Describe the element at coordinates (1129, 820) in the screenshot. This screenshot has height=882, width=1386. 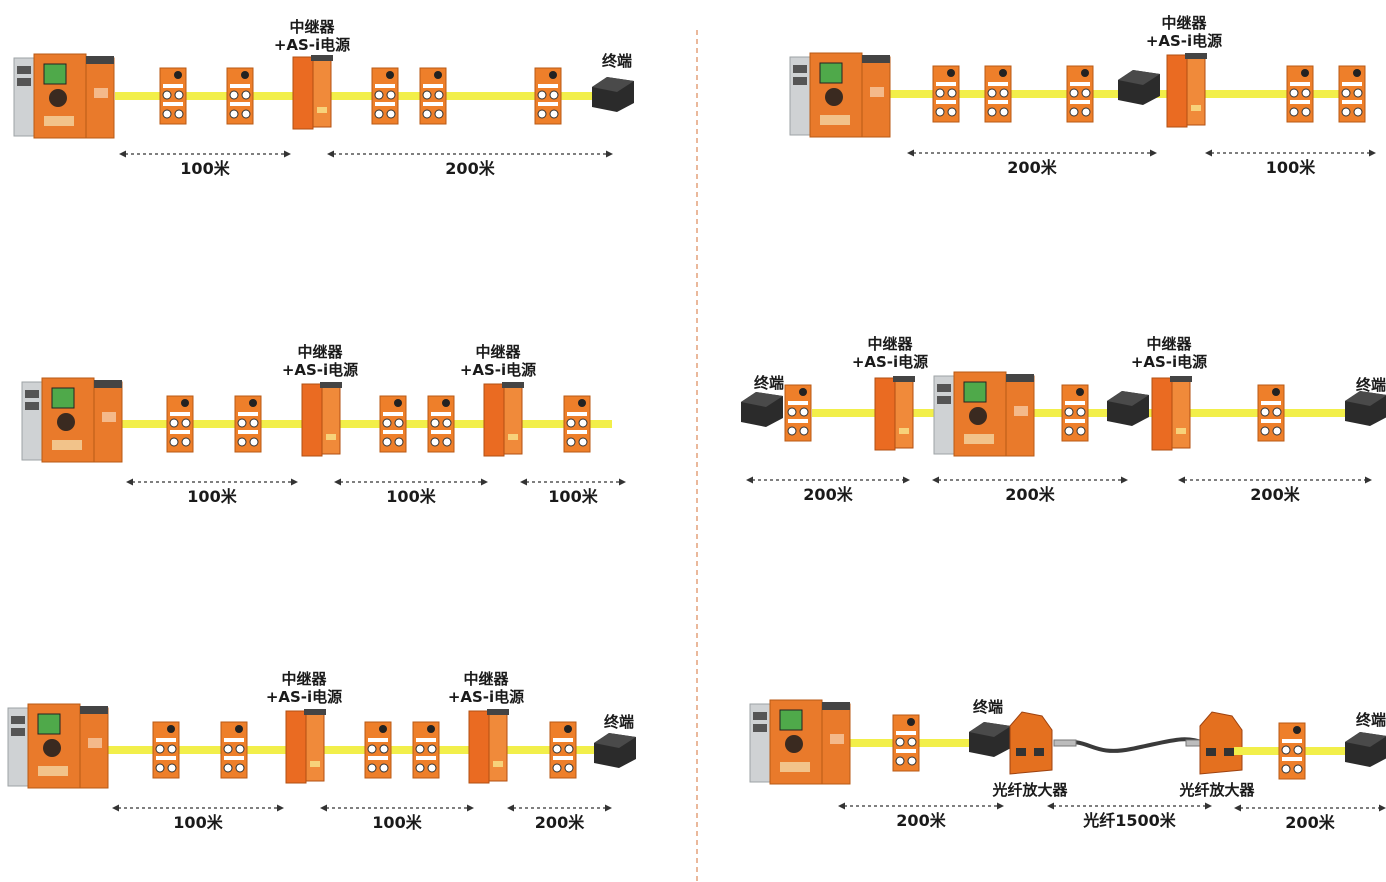
I see `distance-label: 光纤1500米` at that location.